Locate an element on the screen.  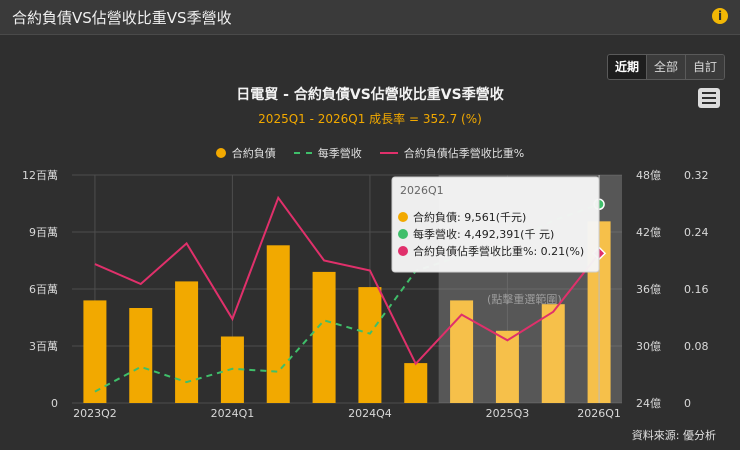
y-axis-left-tick-label: 3百萬 is located at coordinates (43, 346).